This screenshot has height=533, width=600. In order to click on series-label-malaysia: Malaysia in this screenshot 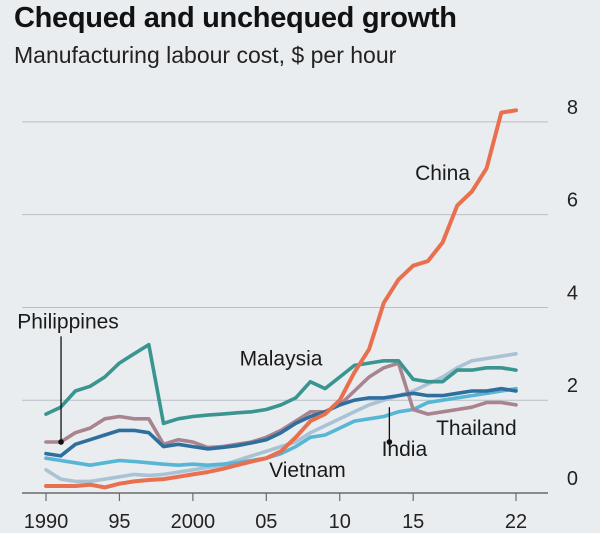, I will do `click(281, 358)`.